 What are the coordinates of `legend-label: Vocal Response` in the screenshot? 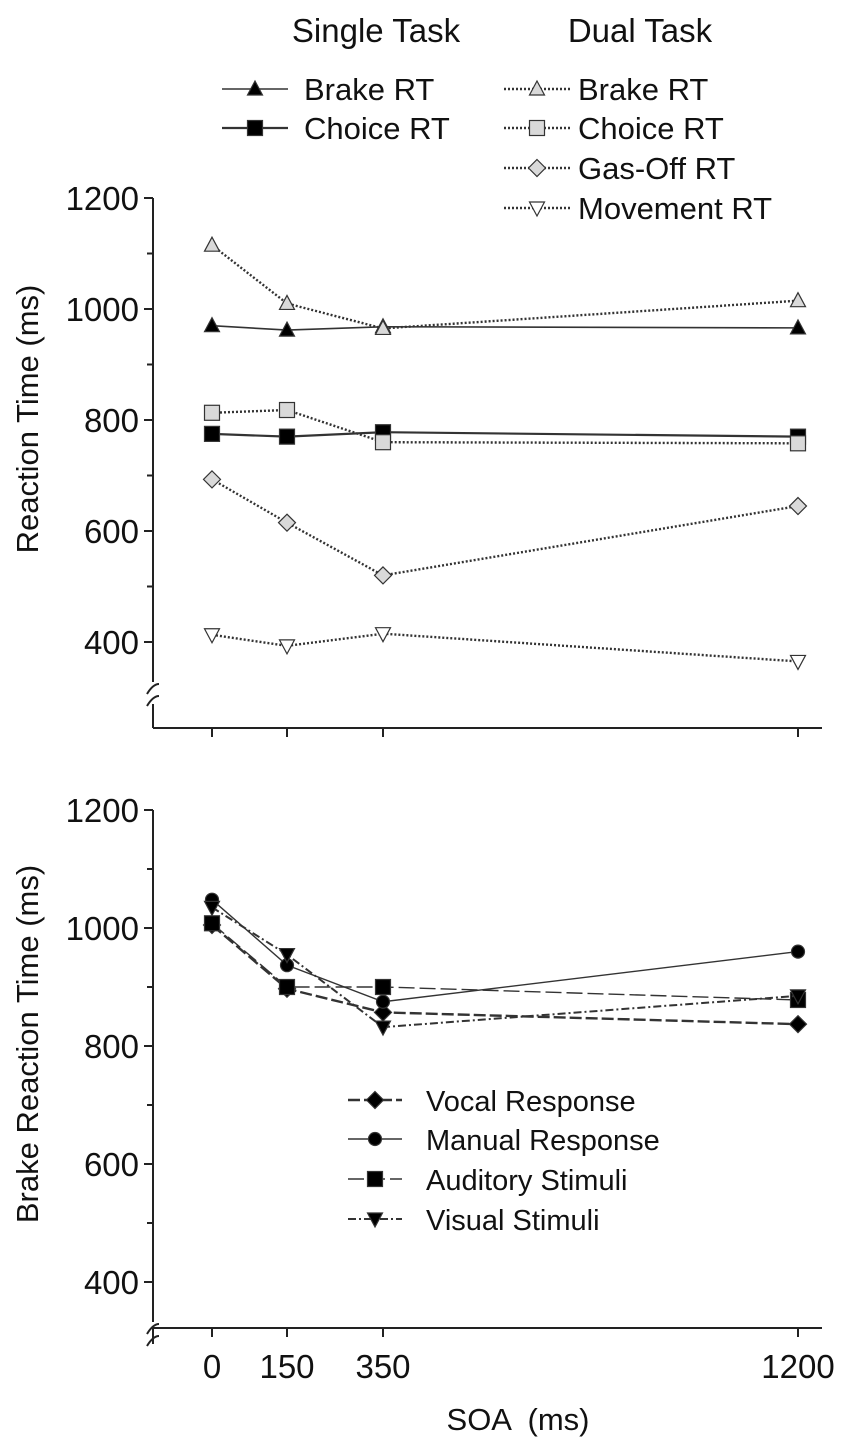 It's located at (531, 1102).